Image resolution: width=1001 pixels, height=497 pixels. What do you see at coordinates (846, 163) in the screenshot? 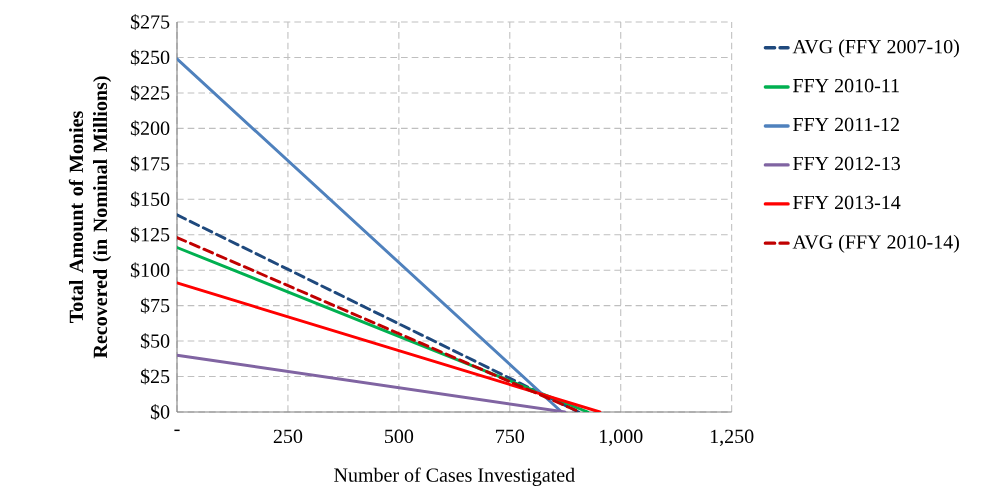
I see `legend-label: FFY 2012-13` at bounding box center [846, 163].